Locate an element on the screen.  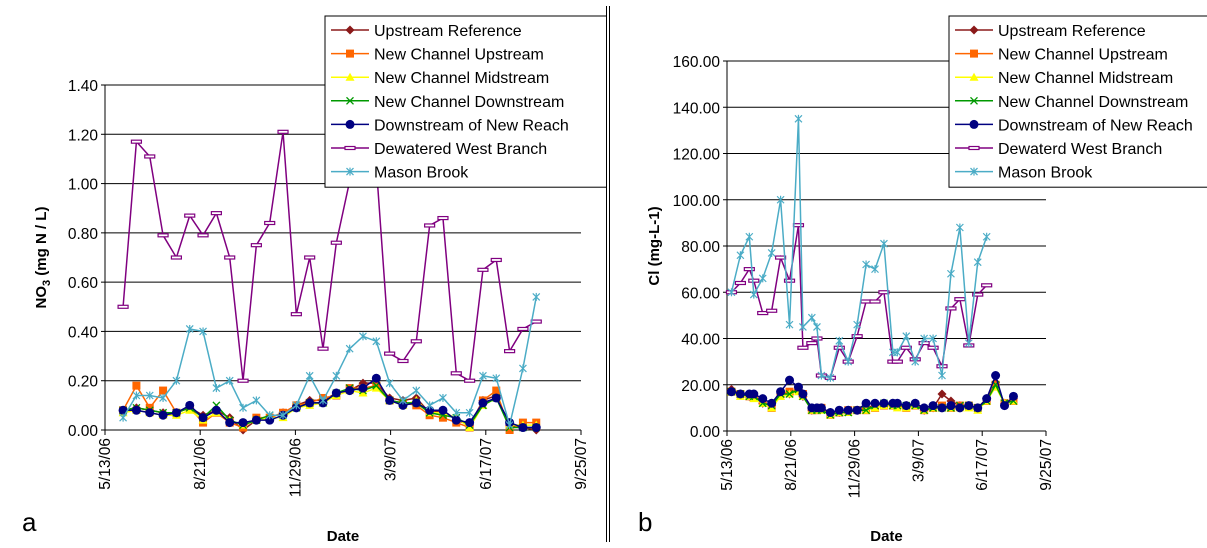
x-tick-label: 9/25/07 is located at coordinates (581, 464).